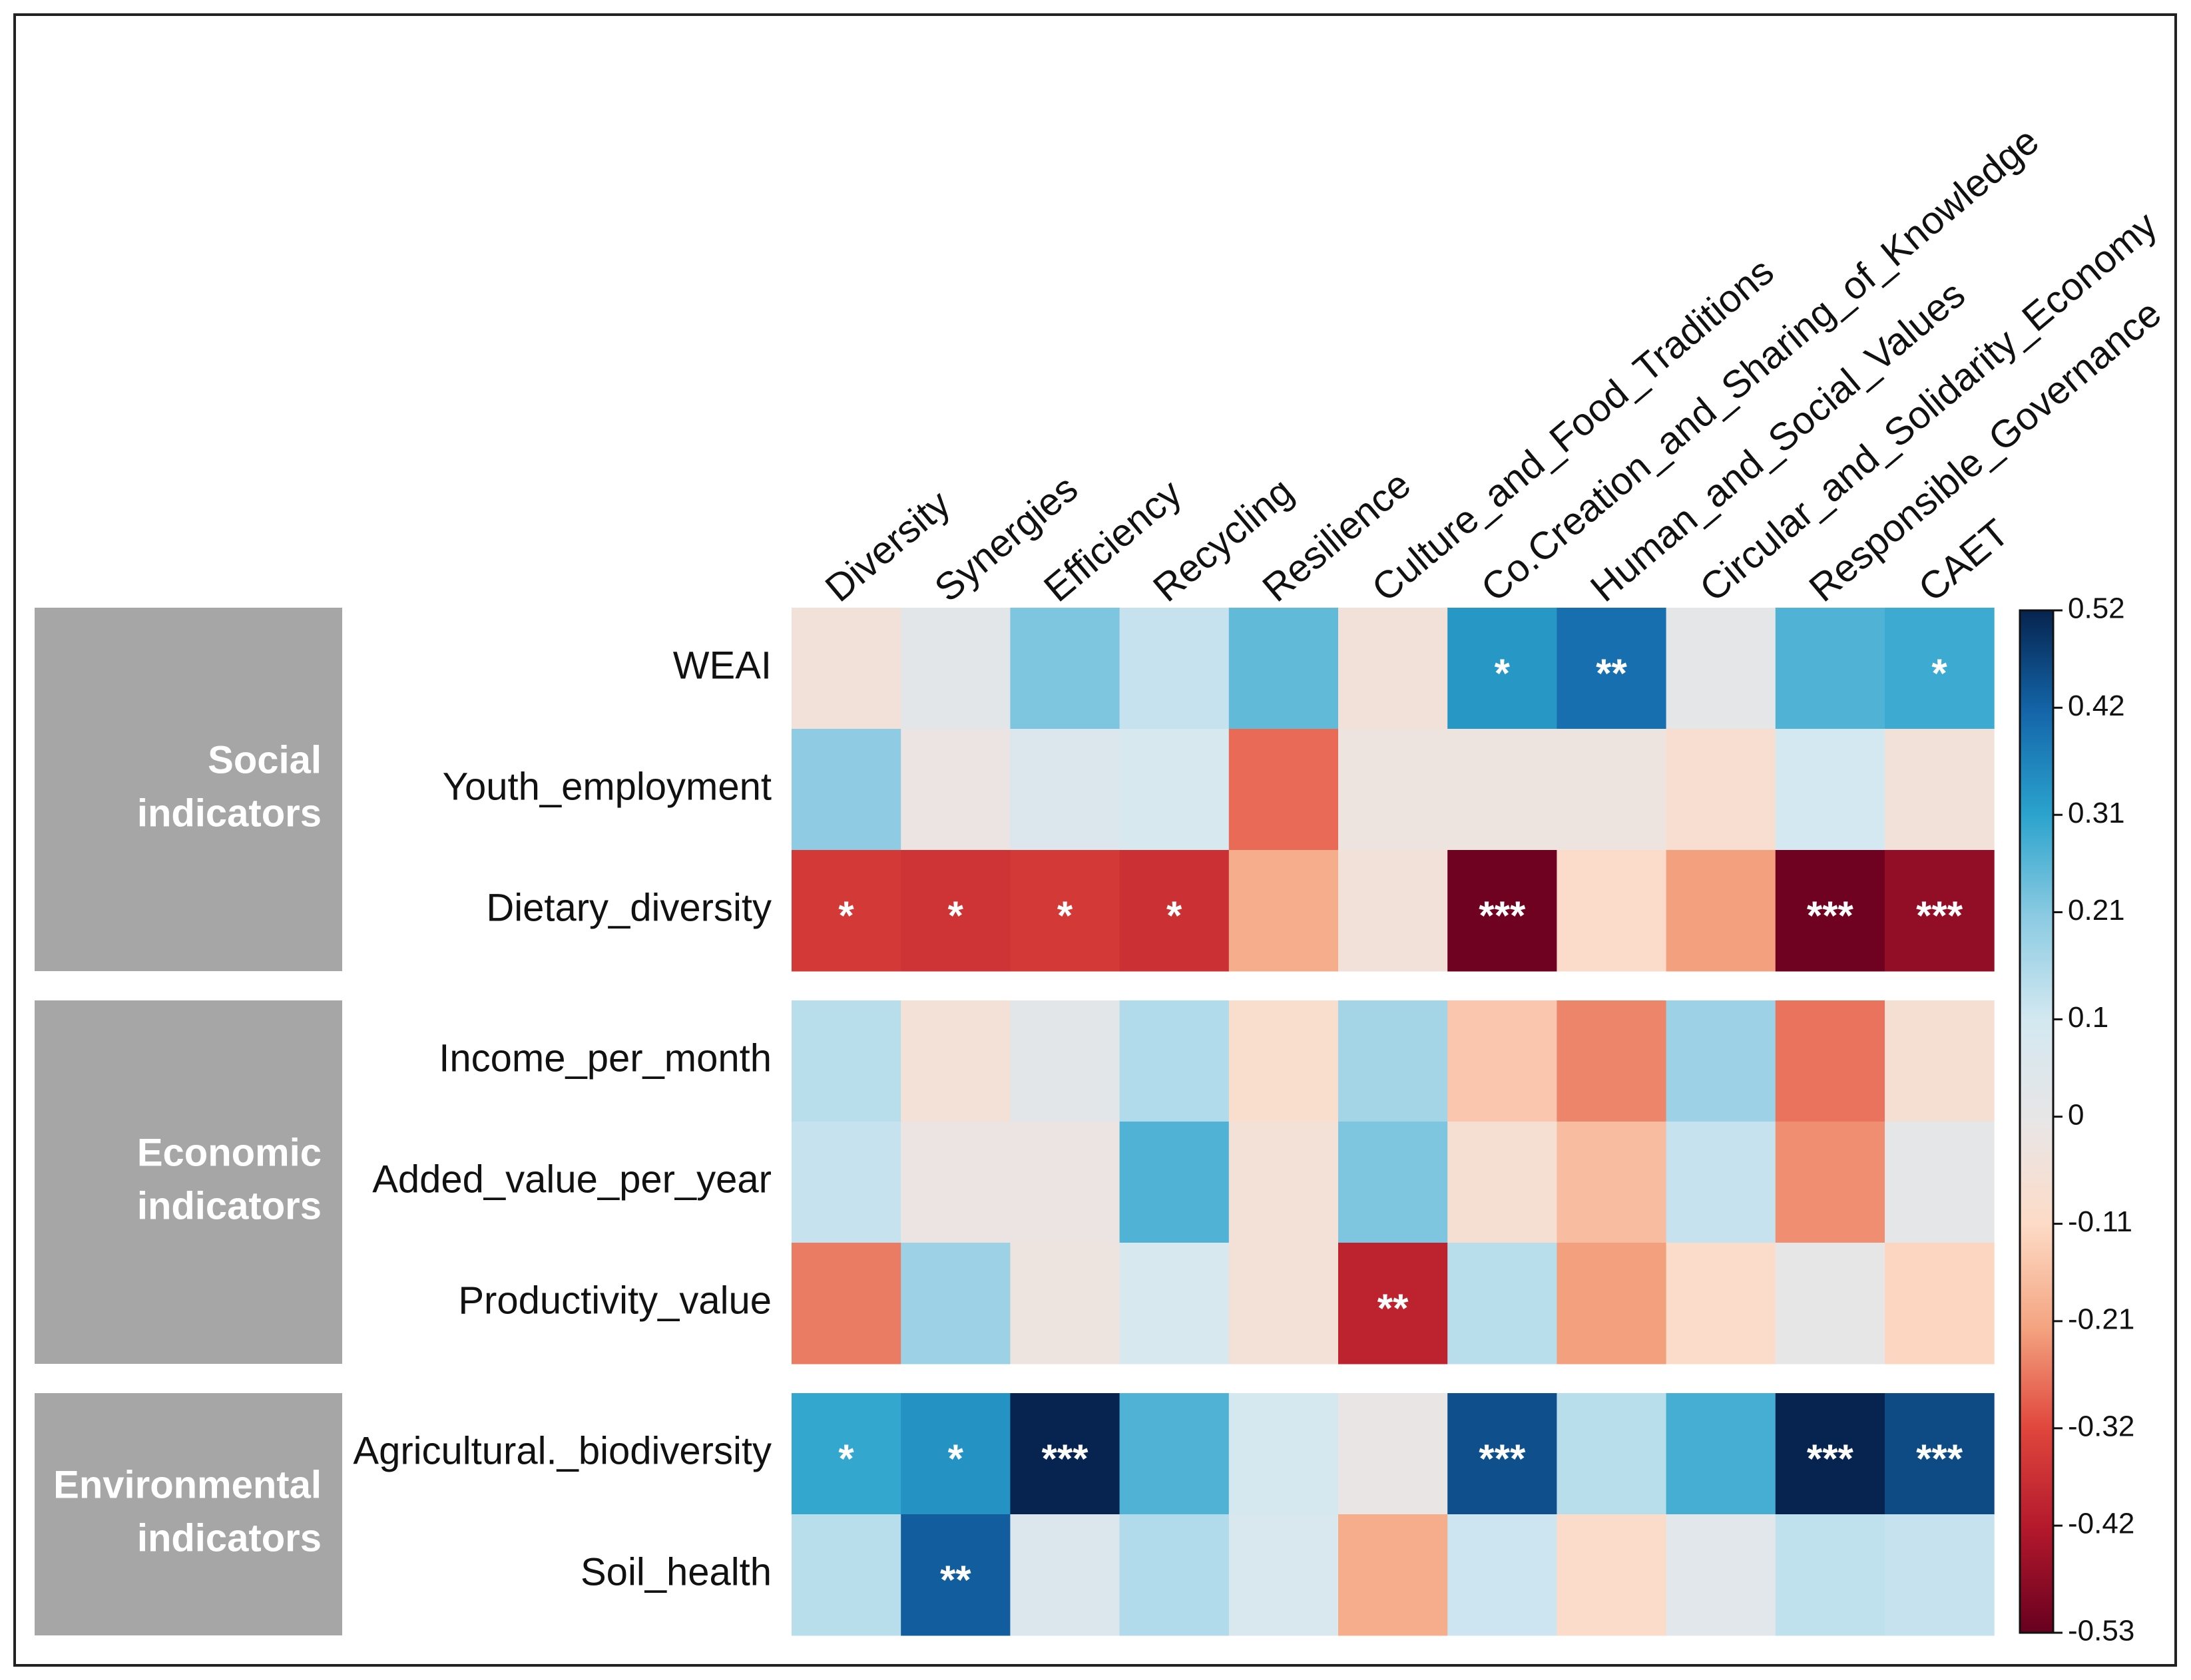 The width and height of the screenshot is (2191, 1680). What do you see at coordinates (888, 546) in the screenshot?
I see `column-label: Diversity` at bounding box center [888, 546].